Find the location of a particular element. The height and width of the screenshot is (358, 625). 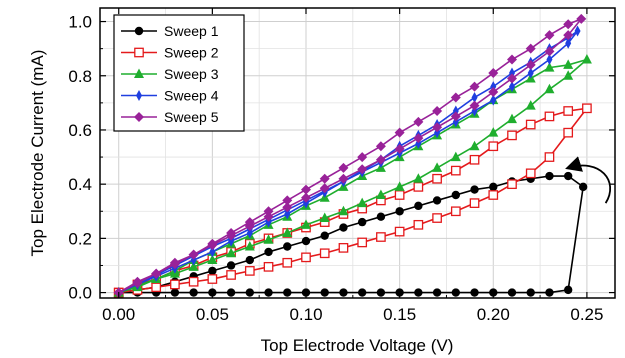

legend-label: Sweep 3 is located at coordinates (191, 74).